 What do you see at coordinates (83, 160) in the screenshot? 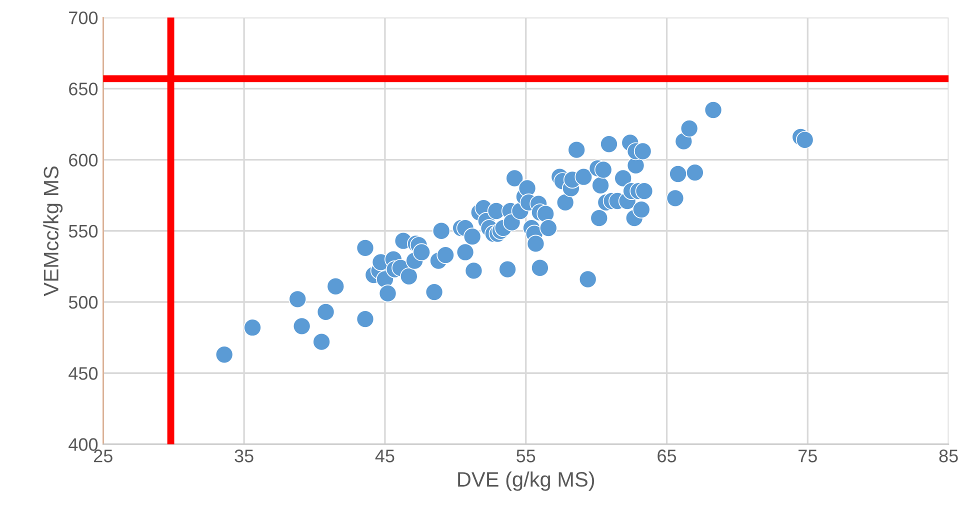
I see `y-tick-label: 600` at bounding box center [83, 160].